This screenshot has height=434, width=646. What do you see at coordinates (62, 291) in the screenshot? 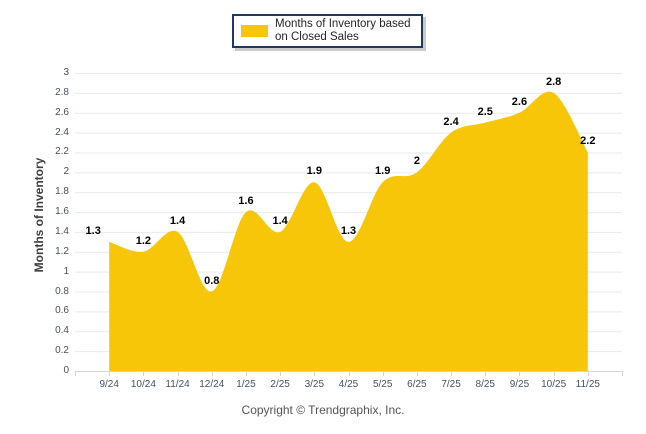
I see `y-tick-label: 0.8` at bounding box center [62, 291].